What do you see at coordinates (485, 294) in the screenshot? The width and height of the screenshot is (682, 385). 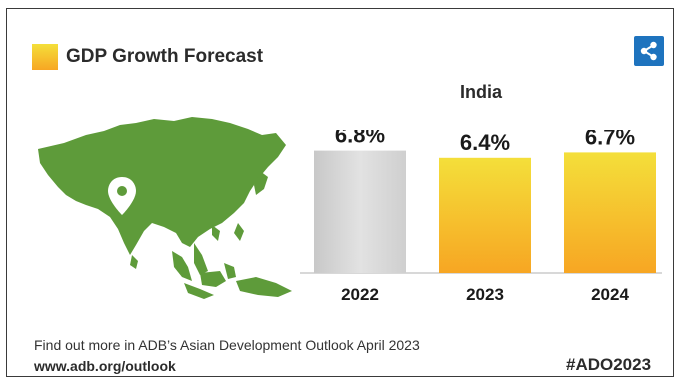 I see `x-tick-2023: 2023` at bounding box center [485, 294].